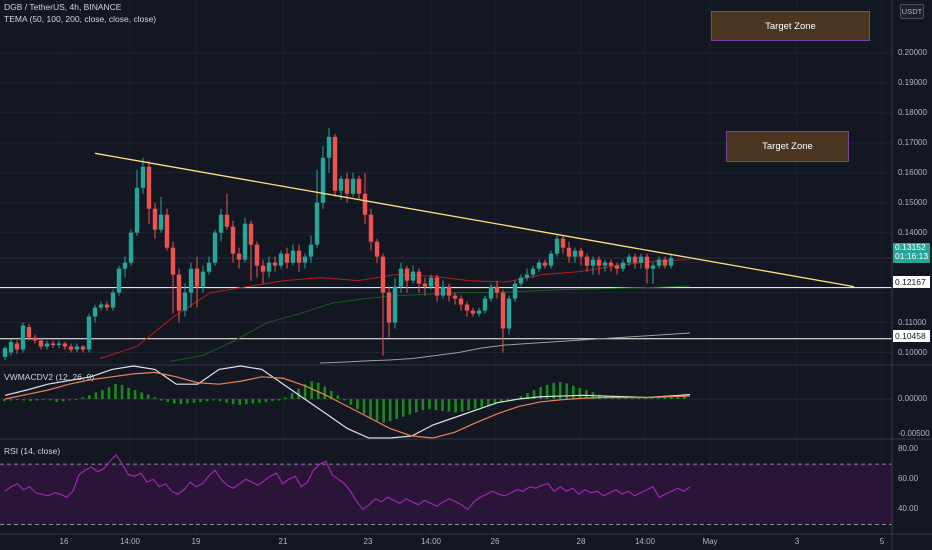 This screenshot has width=932, height=550. I want to click on level-badge-1: 0.12167, so click(911, 282).